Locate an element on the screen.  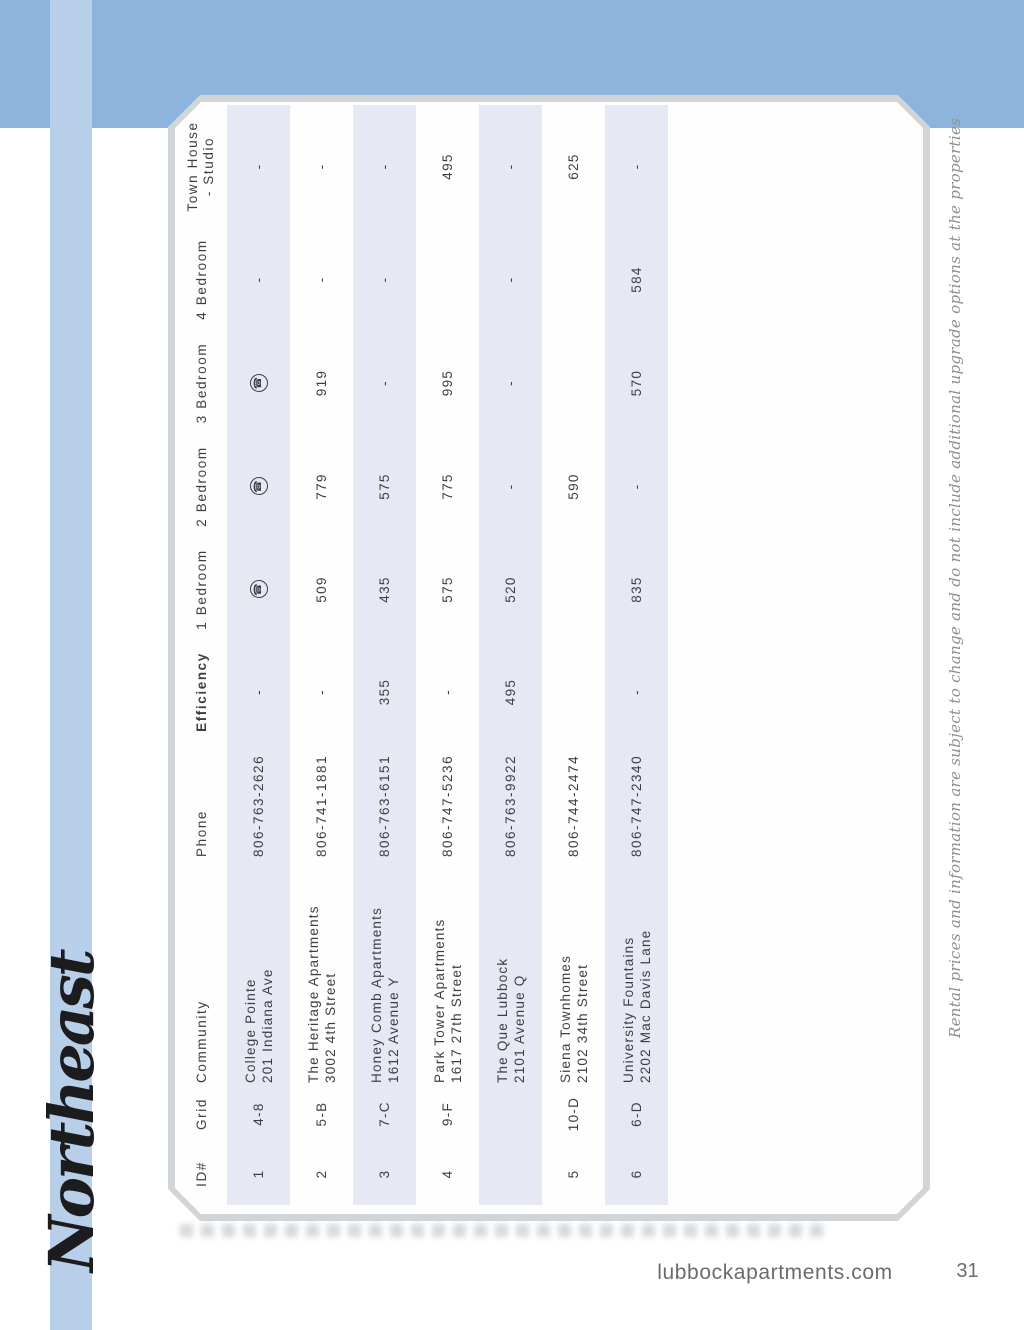
footer-website: lubbockapartments.com is located at coordinates (775, 1272).